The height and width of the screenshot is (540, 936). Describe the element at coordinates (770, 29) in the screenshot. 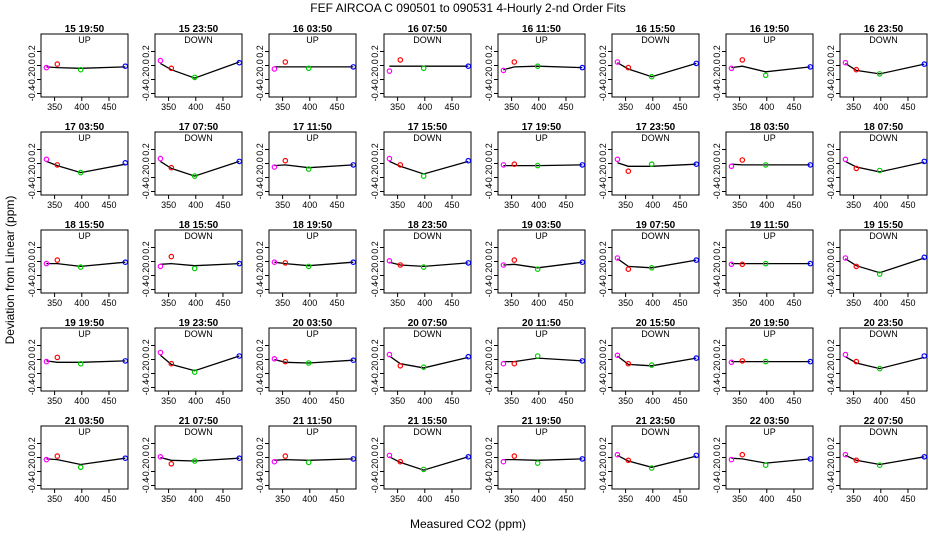

I see `panel-title: 16 19:50` at that location.